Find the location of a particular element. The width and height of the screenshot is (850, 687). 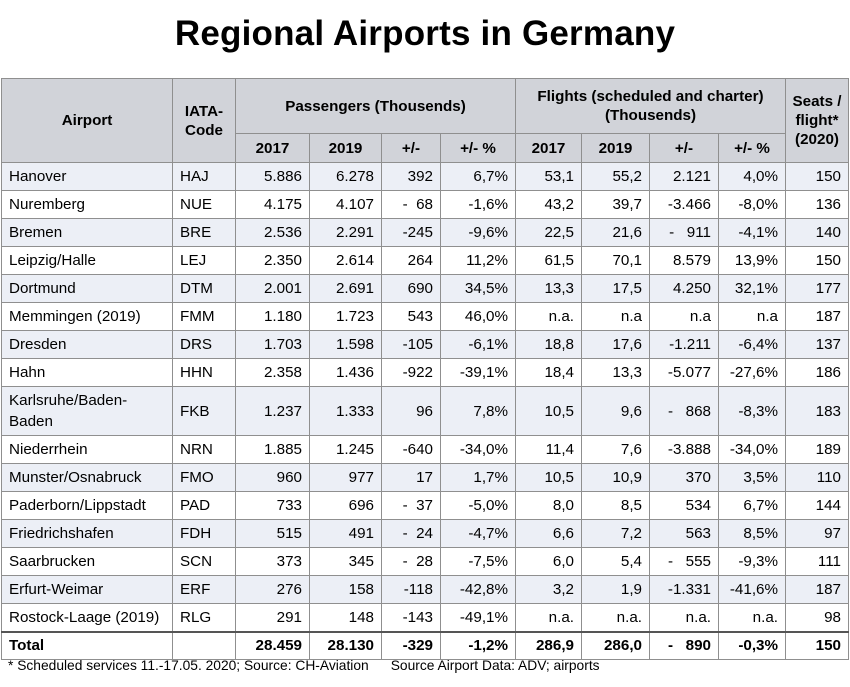

subheader-passengers-2017: 2017 is located at coordinates (272, 148).